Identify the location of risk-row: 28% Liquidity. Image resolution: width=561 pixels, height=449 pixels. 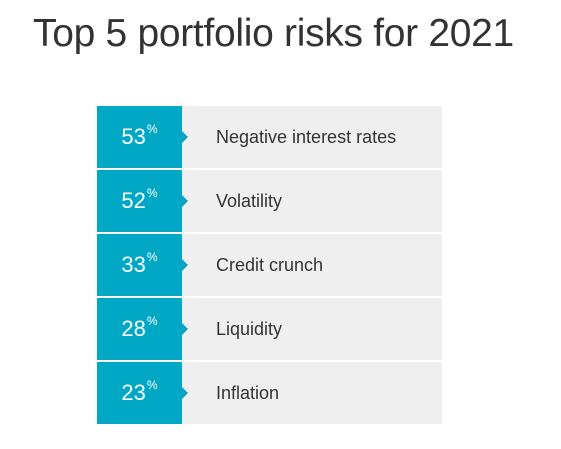
(269, 329).